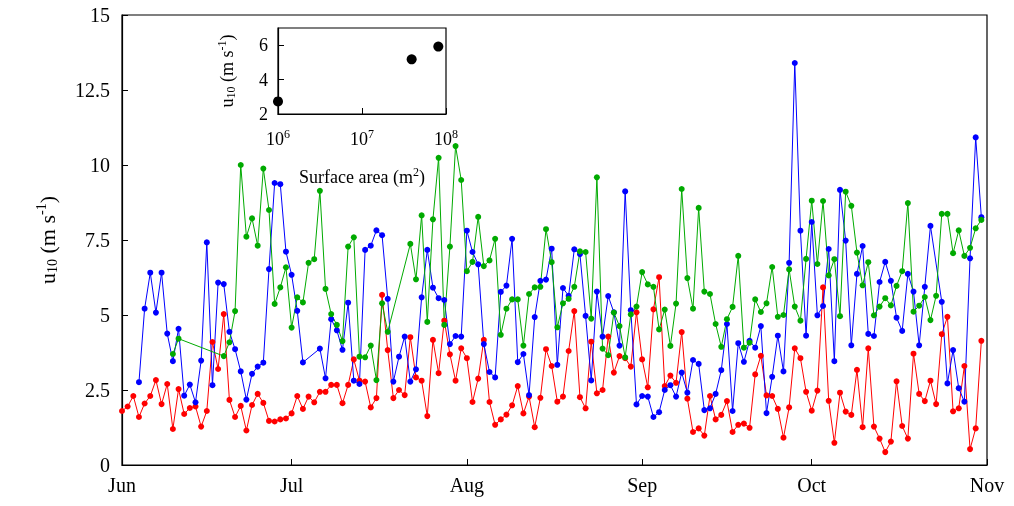 The width and height of the screenshot is (1014, 506). Describe the element at coordinates (263, 79) in the screenshot. I see `y-tick-label: 4` at that location.